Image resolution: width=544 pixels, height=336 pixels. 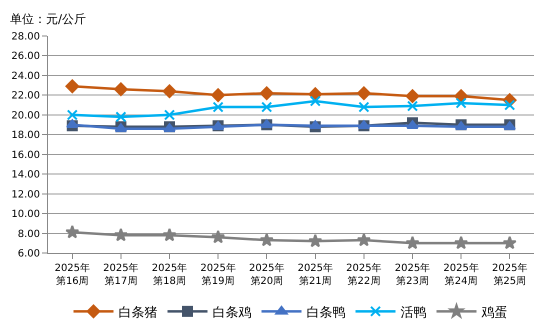 What do you see at coordinates (25, 116) in the screenshot?
I see `y-tick-label: 20.00` at bounding box center [25, 116].